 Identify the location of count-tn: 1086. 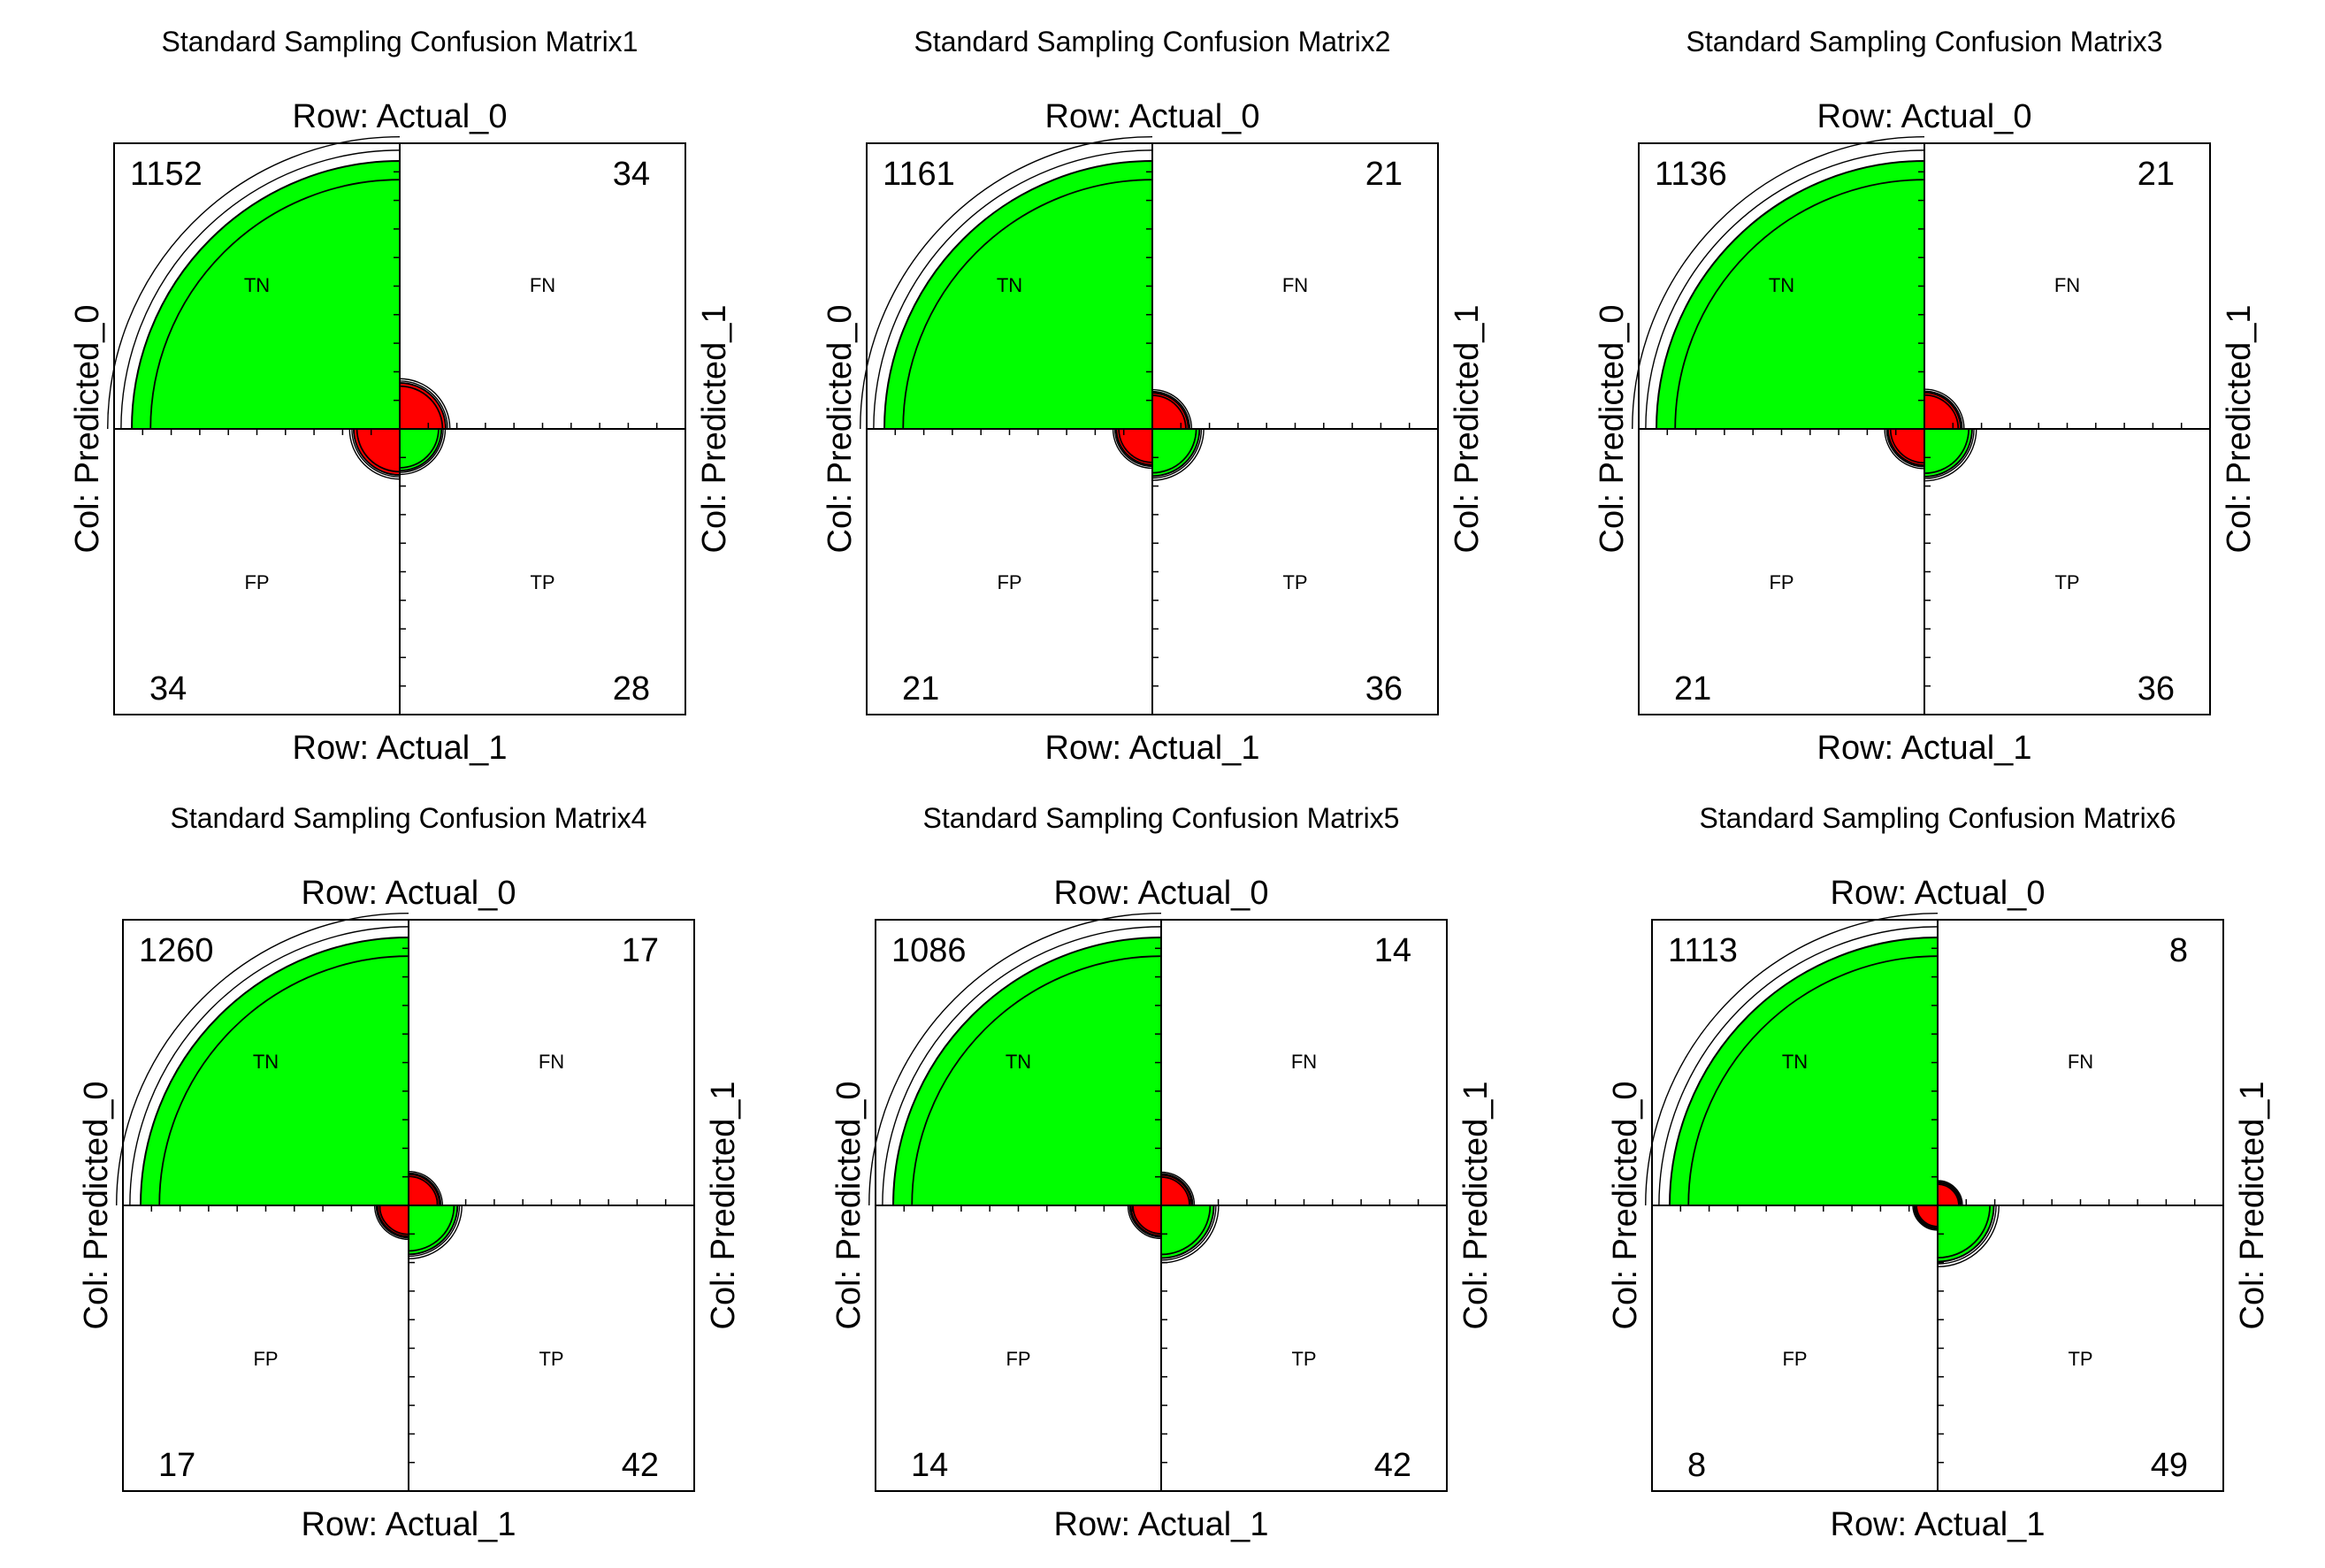
(929, 950).